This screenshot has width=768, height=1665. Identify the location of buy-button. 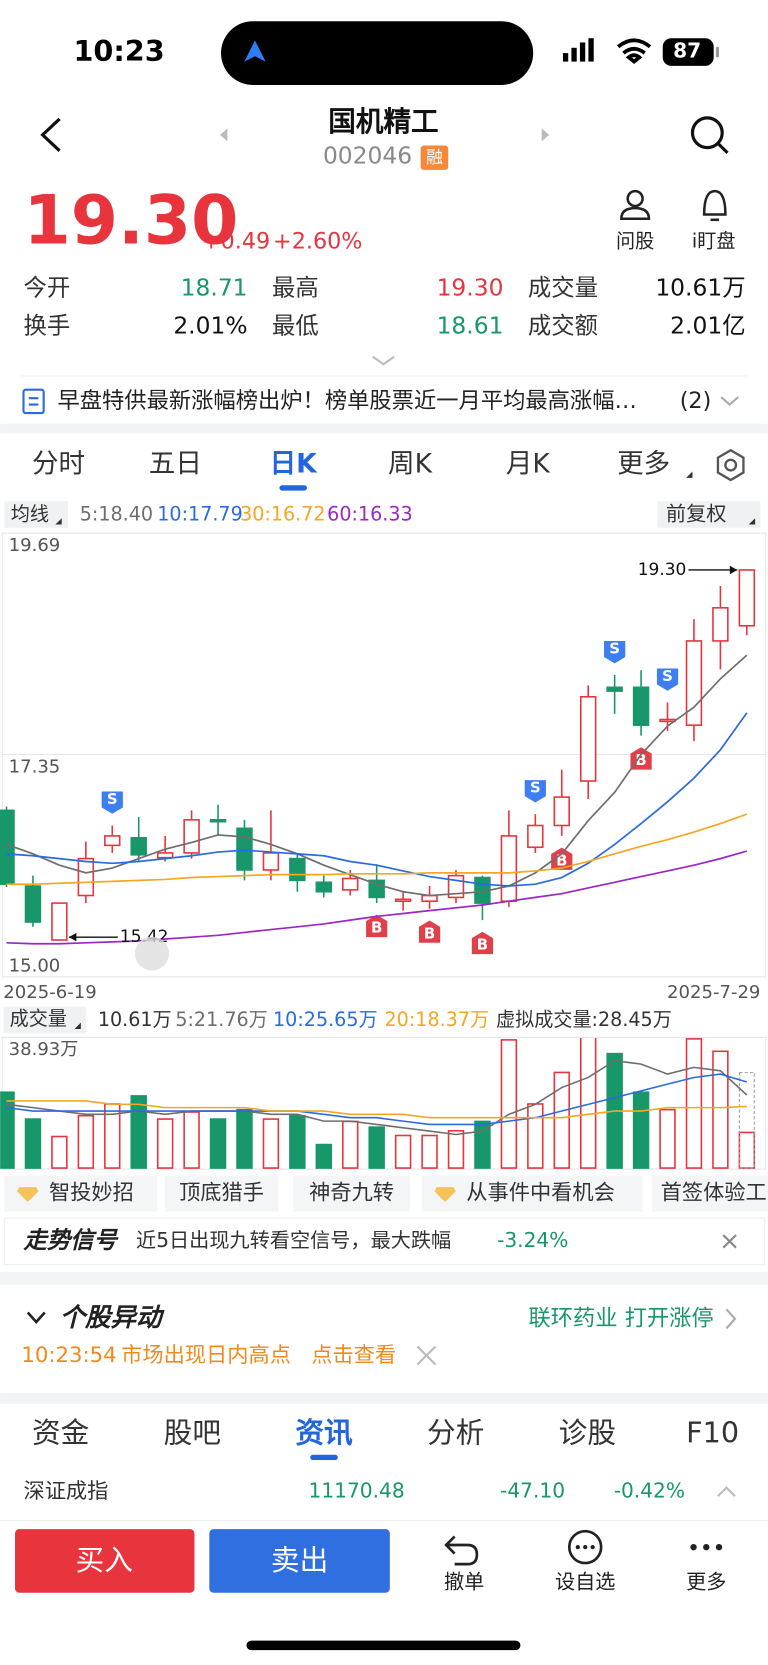
(105, 1561).